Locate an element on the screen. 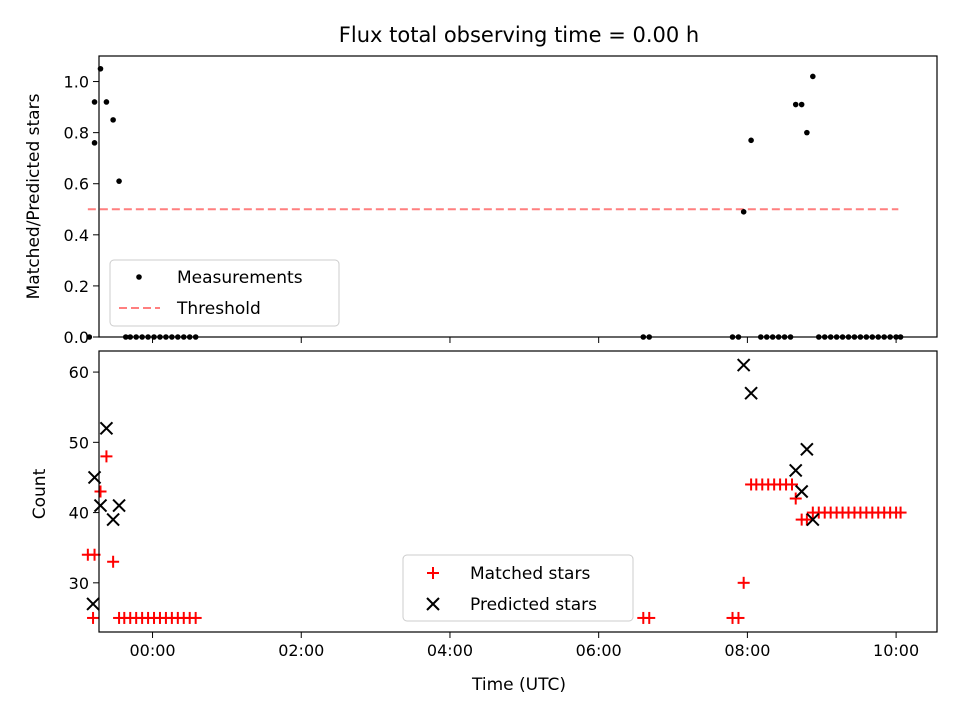 Image resolution: width=960 pixels, height=720 pixels. top-y-tick-label: 1.0 is located at coordinates (76, 82).